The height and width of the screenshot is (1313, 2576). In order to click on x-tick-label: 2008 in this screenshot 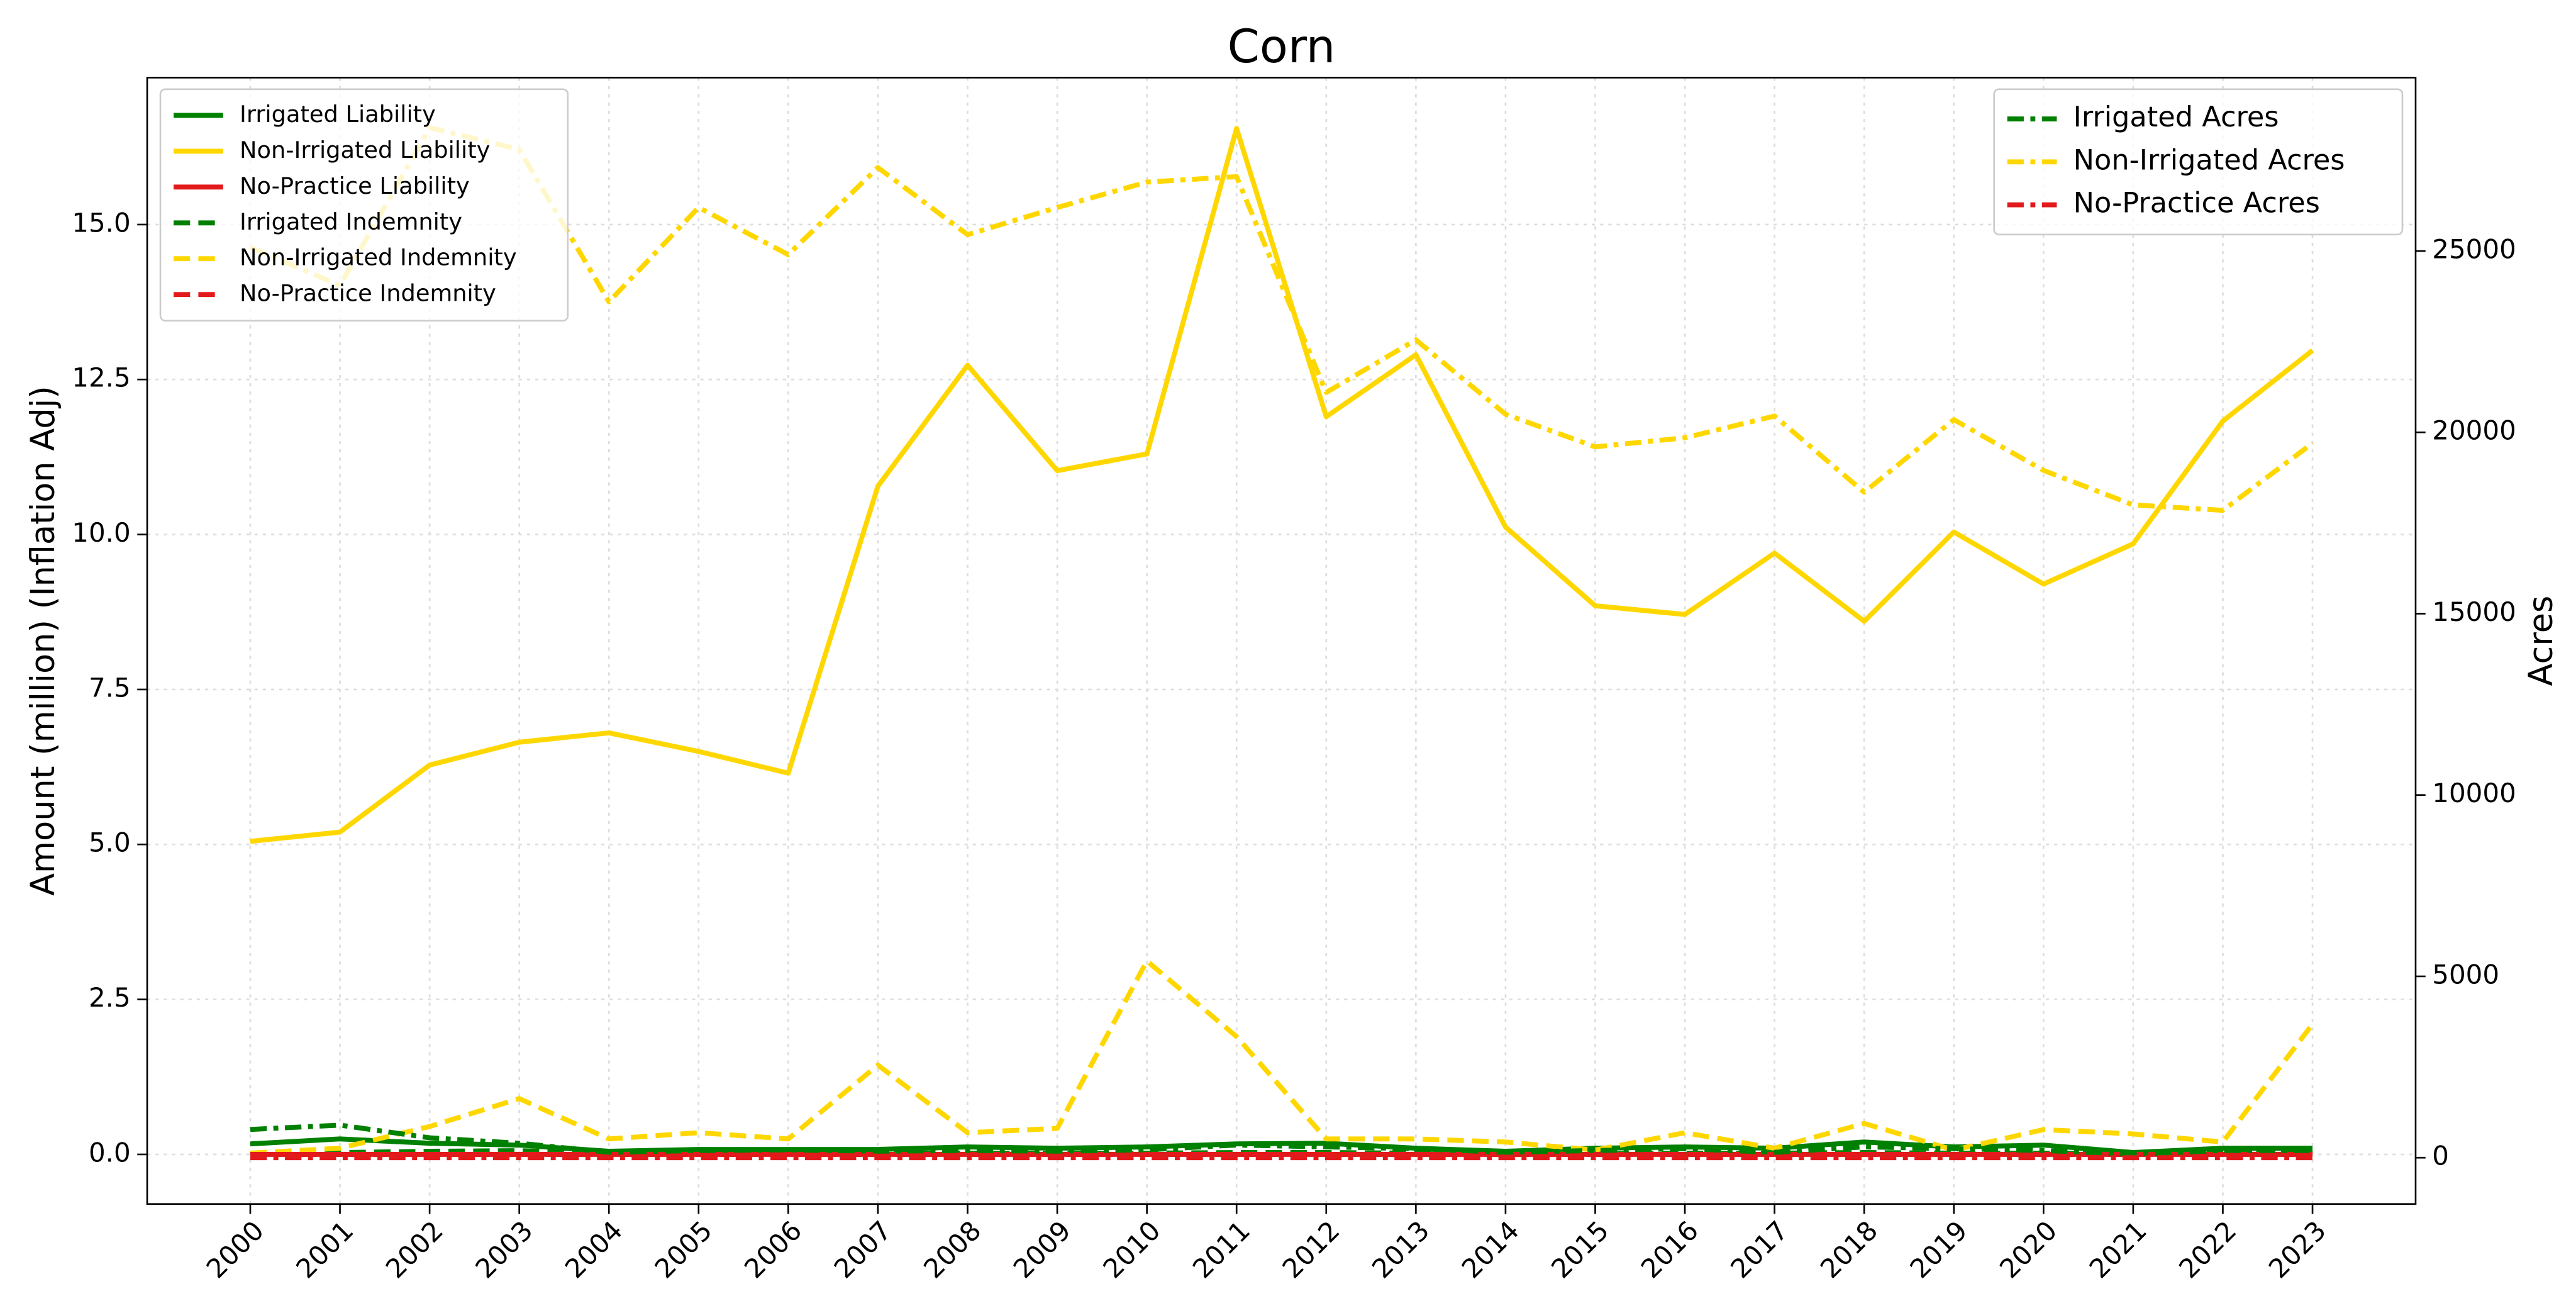, I will do `click(952, 1249)`.